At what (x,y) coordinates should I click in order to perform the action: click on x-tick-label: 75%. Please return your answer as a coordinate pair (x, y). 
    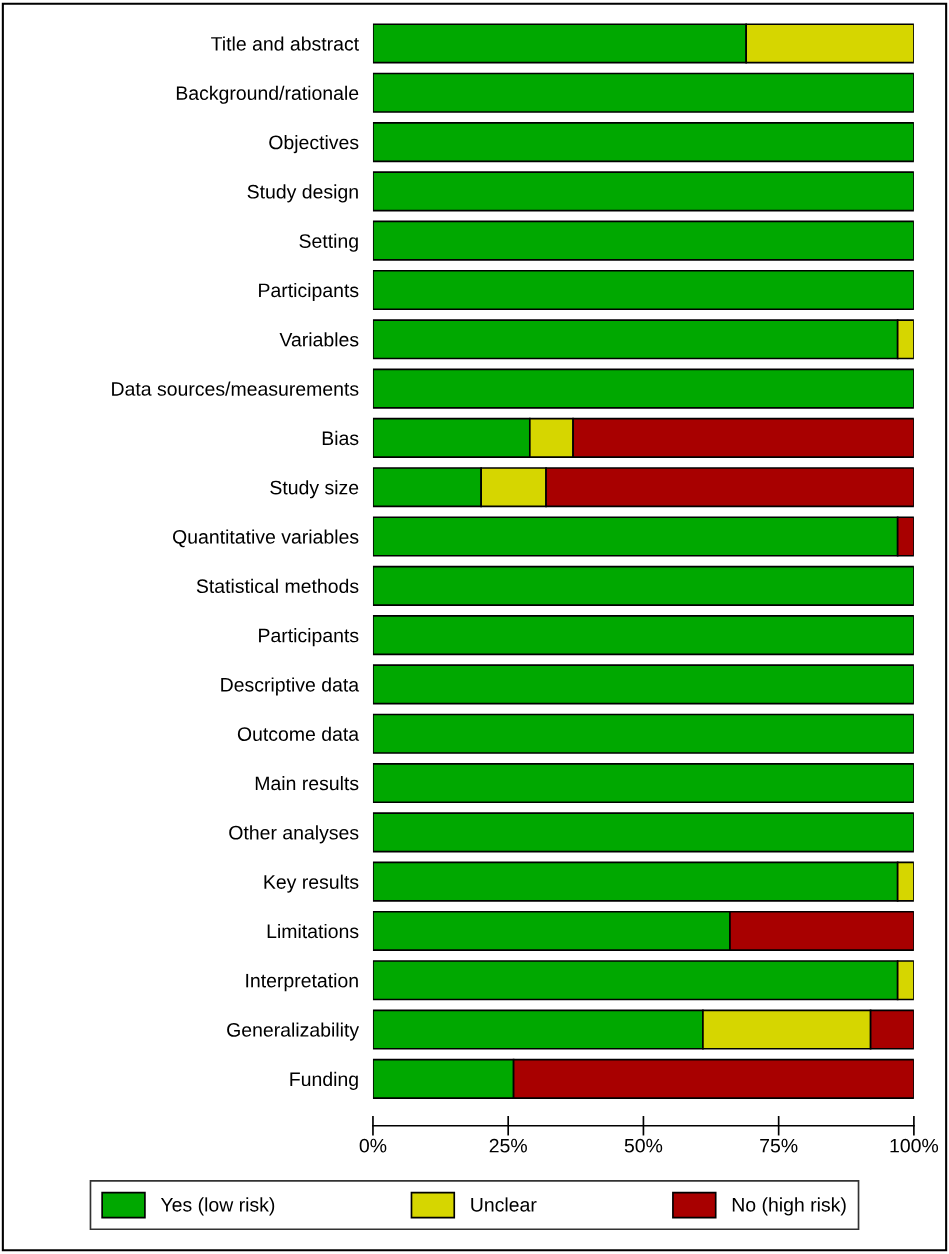
    Looking at the image, I should click on (779, 1145).